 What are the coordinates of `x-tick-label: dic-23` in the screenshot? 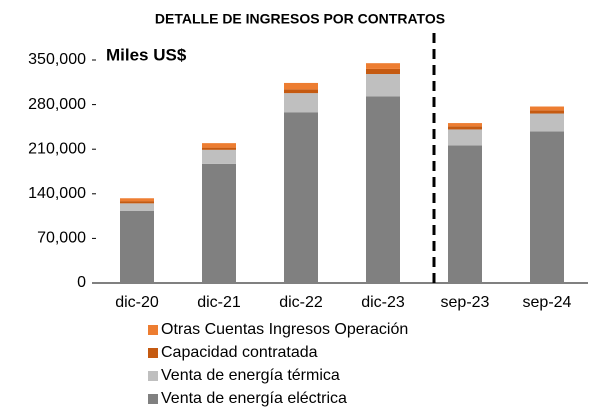 It's located at (383, 302).